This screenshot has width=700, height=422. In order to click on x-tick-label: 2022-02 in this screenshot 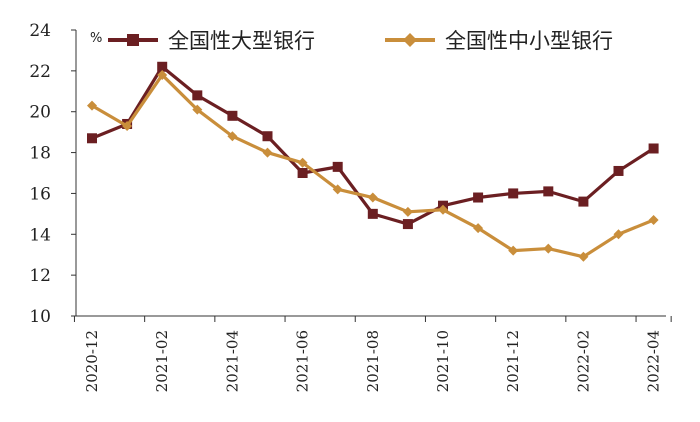, I will do `click(583, 361)`.